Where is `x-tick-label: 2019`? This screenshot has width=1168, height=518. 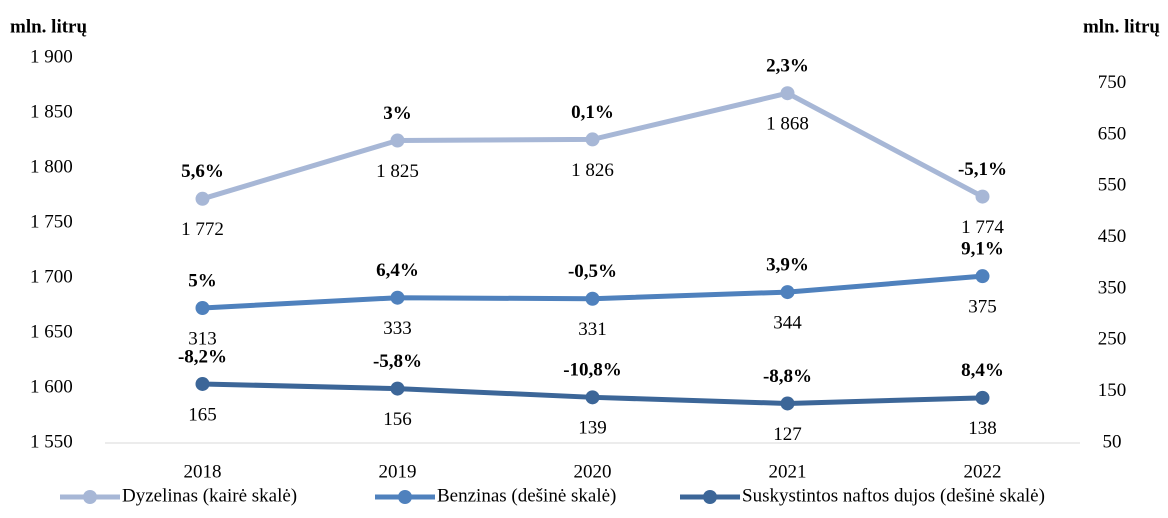 x-tick-label: 2019 is located at coordinates (398, 471).